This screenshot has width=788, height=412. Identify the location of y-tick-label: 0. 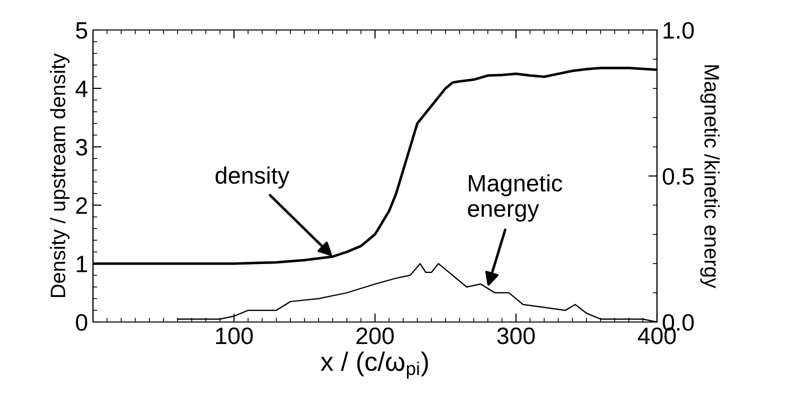
(82, 322).